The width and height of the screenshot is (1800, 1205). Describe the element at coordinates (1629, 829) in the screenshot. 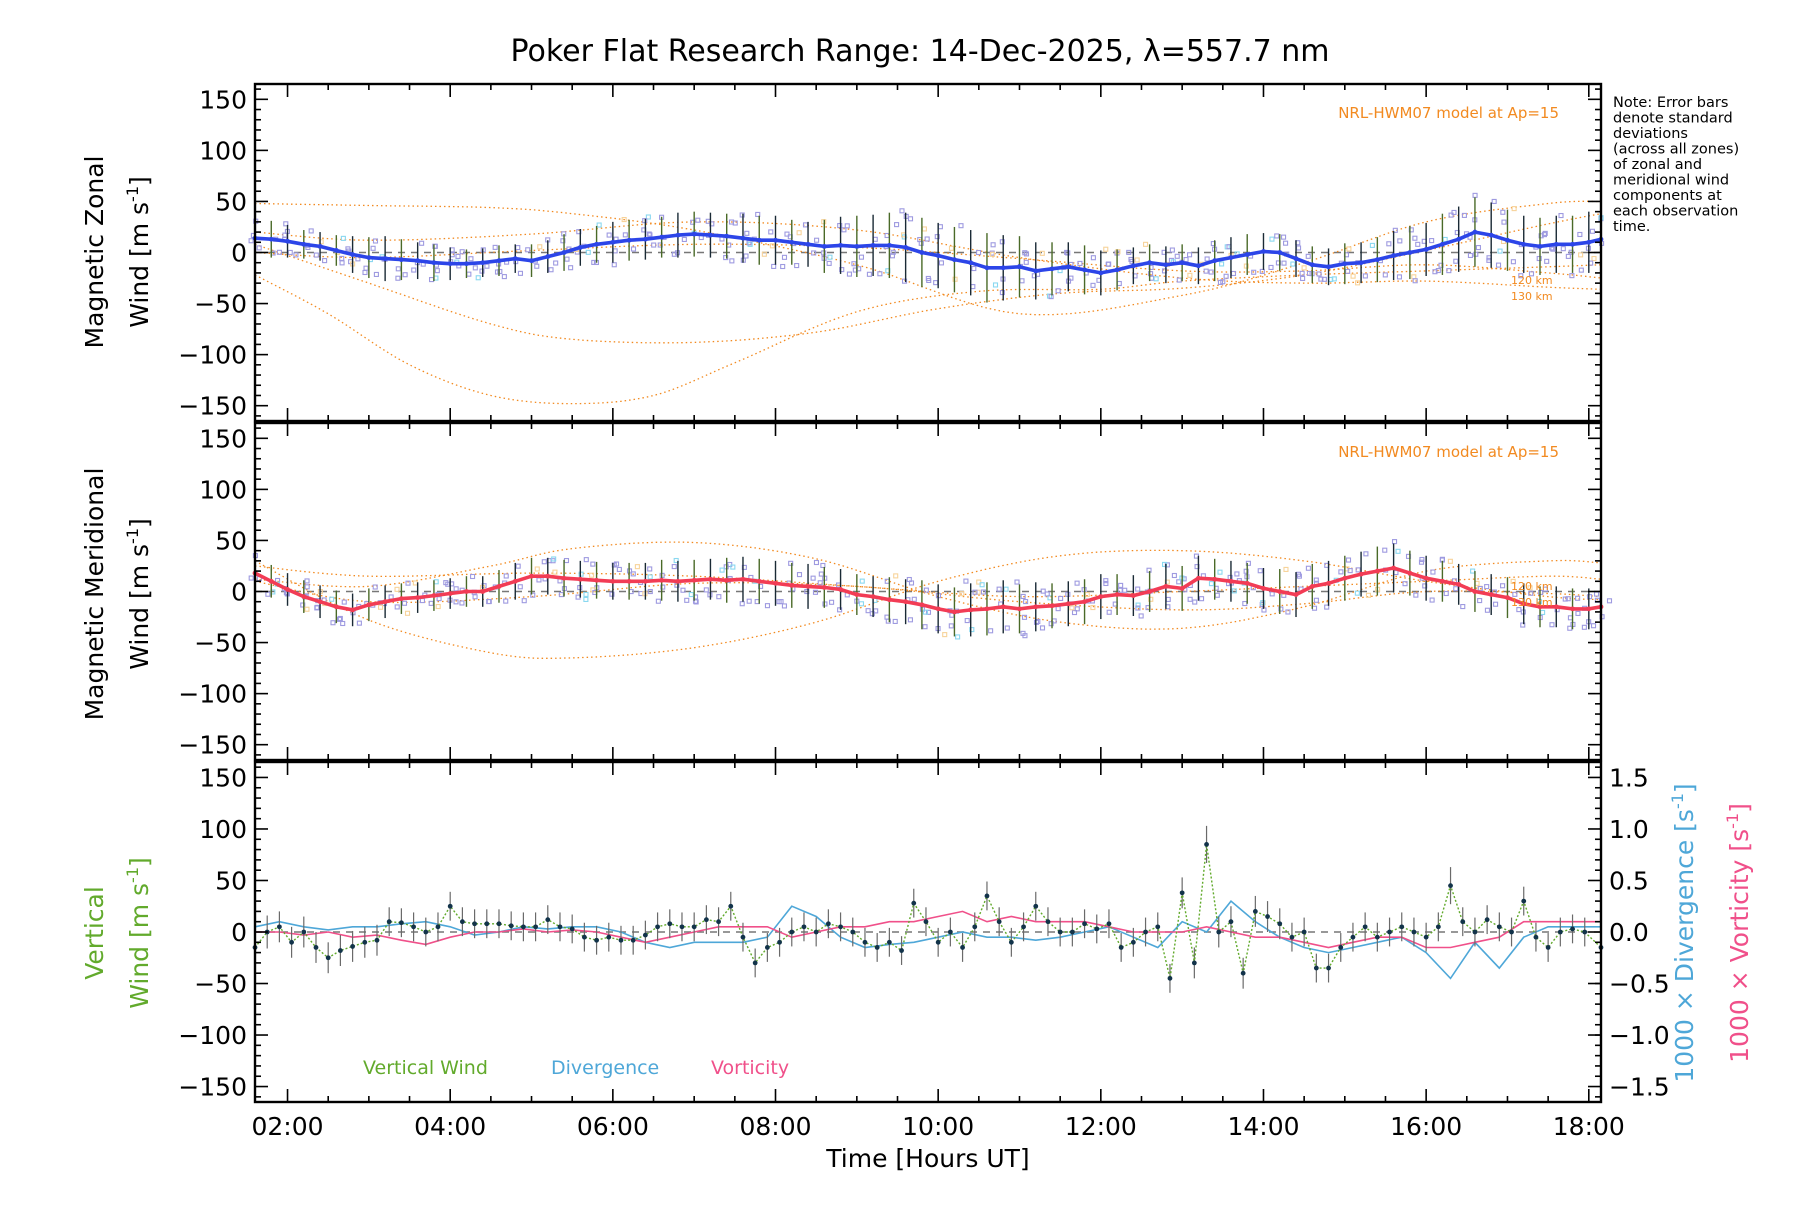

I see `right-ytick-label: 1.0` at that location.